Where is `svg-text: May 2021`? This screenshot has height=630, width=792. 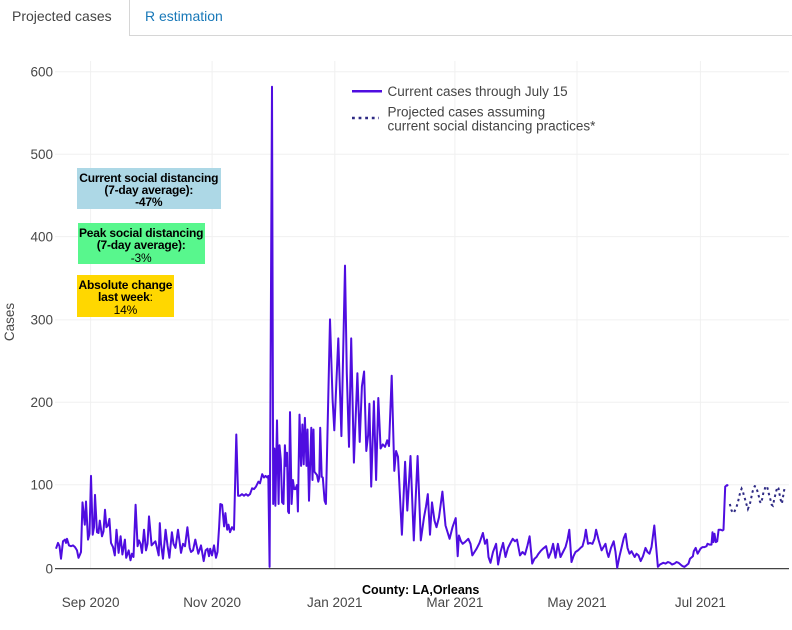
svg-text: May 2021 is located at coordinates (576, 602).